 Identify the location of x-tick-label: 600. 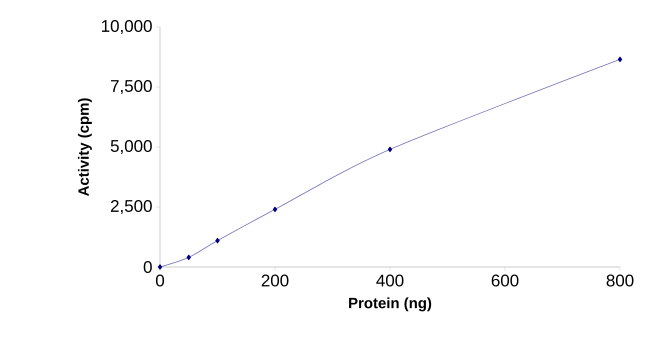
(505, 280).